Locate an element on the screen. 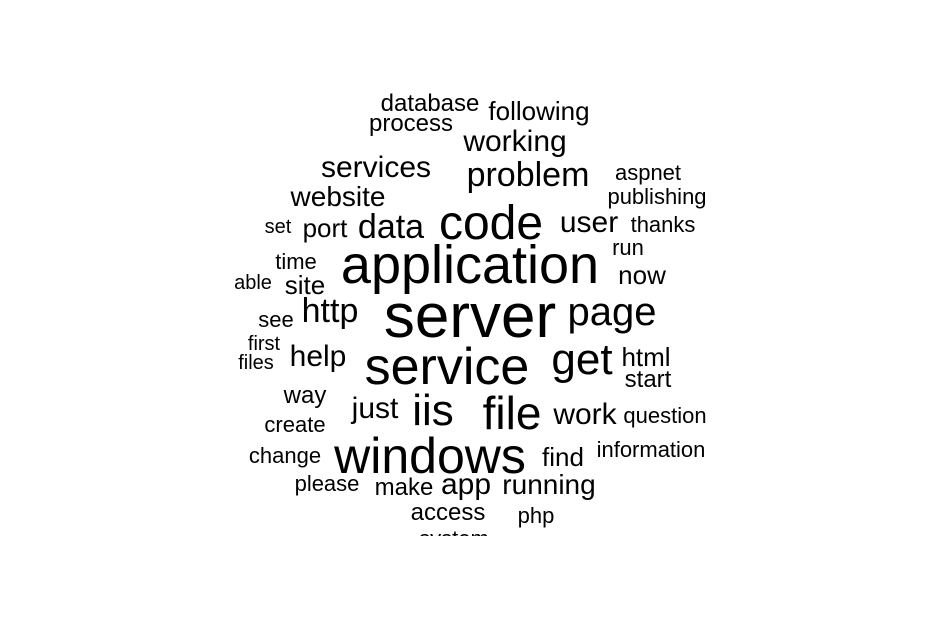 The width and height of the screenshot is (939, 634). word-get: get is located at coordinates (582, 359).